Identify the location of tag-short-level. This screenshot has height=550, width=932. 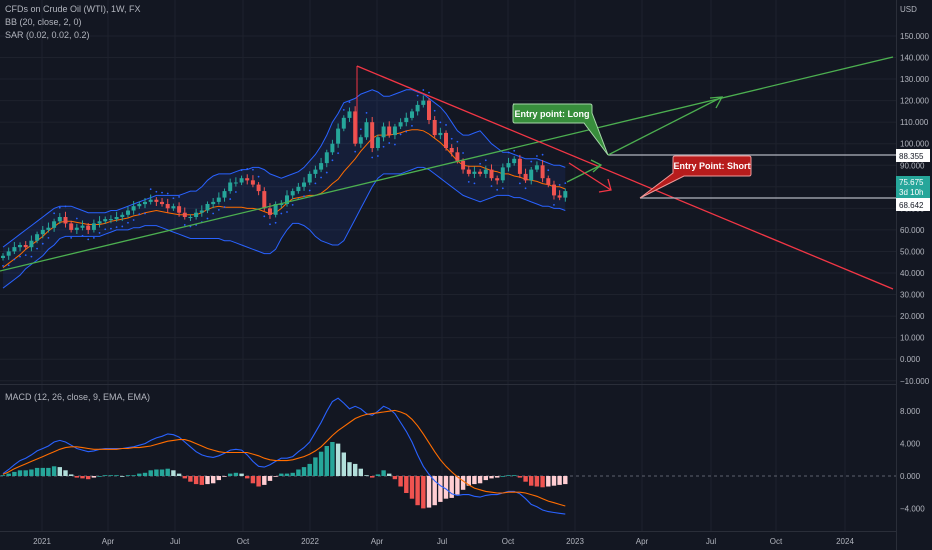
(913, 204).